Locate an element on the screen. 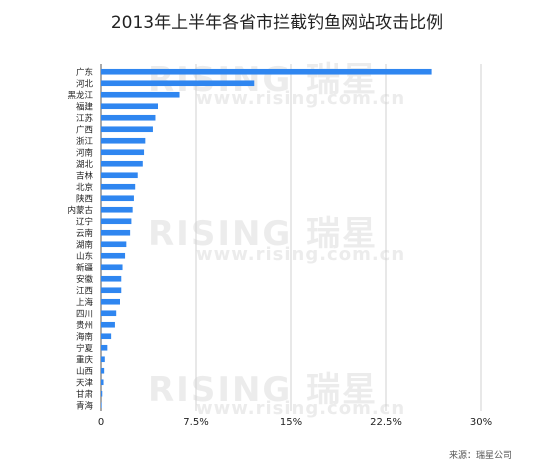 Image resolution: width=554 pixels, height=475 pixels. category-label: 湖北 is located at coordinates (85, 165).